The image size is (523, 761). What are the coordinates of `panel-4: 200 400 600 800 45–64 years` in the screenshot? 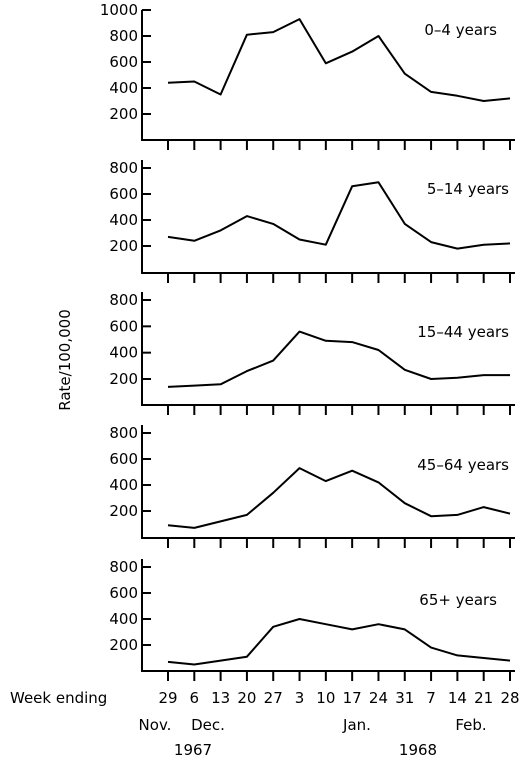 It's located at (312, 486).